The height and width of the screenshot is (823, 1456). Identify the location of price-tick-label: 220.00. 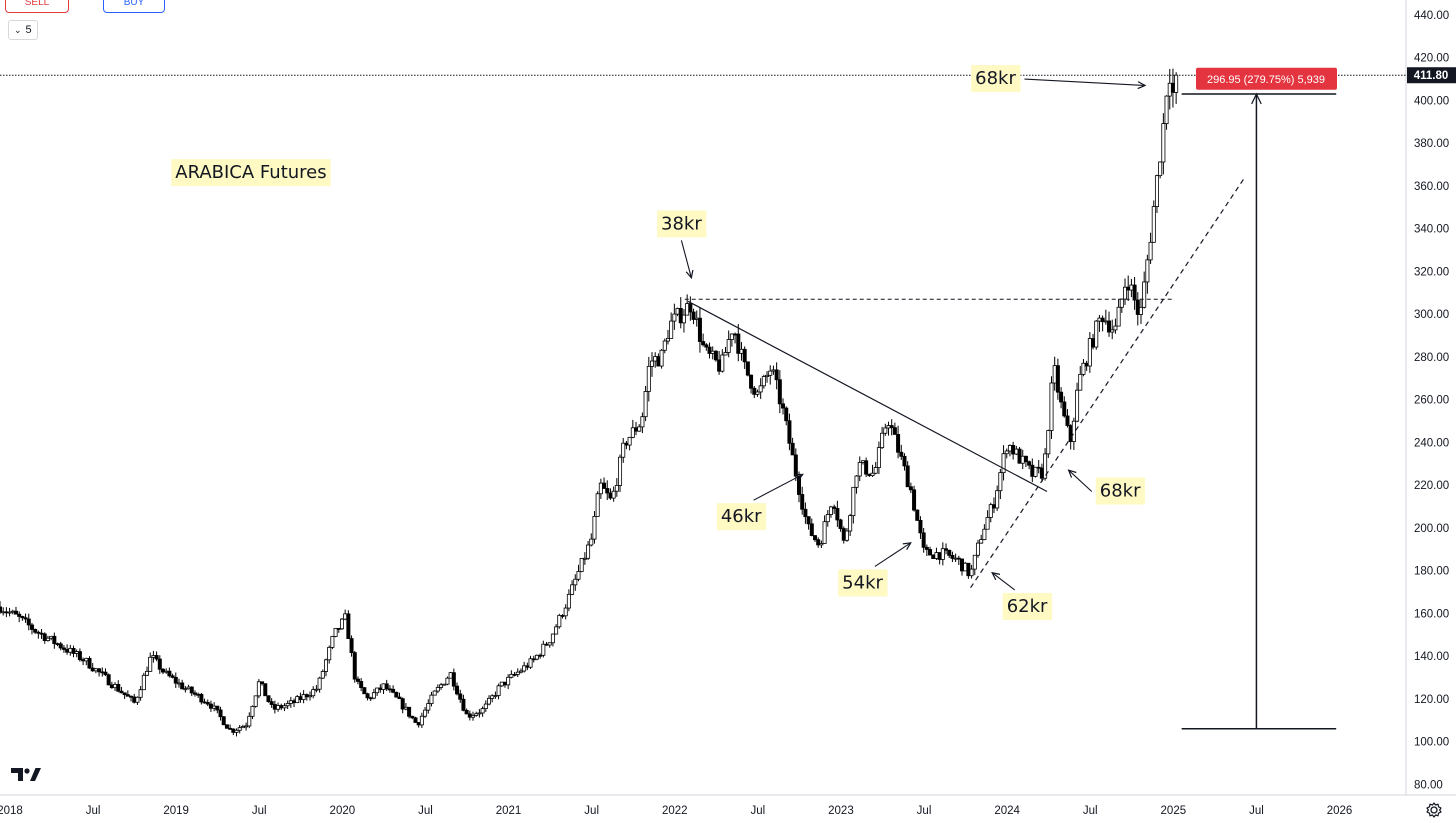
(1431, 486).